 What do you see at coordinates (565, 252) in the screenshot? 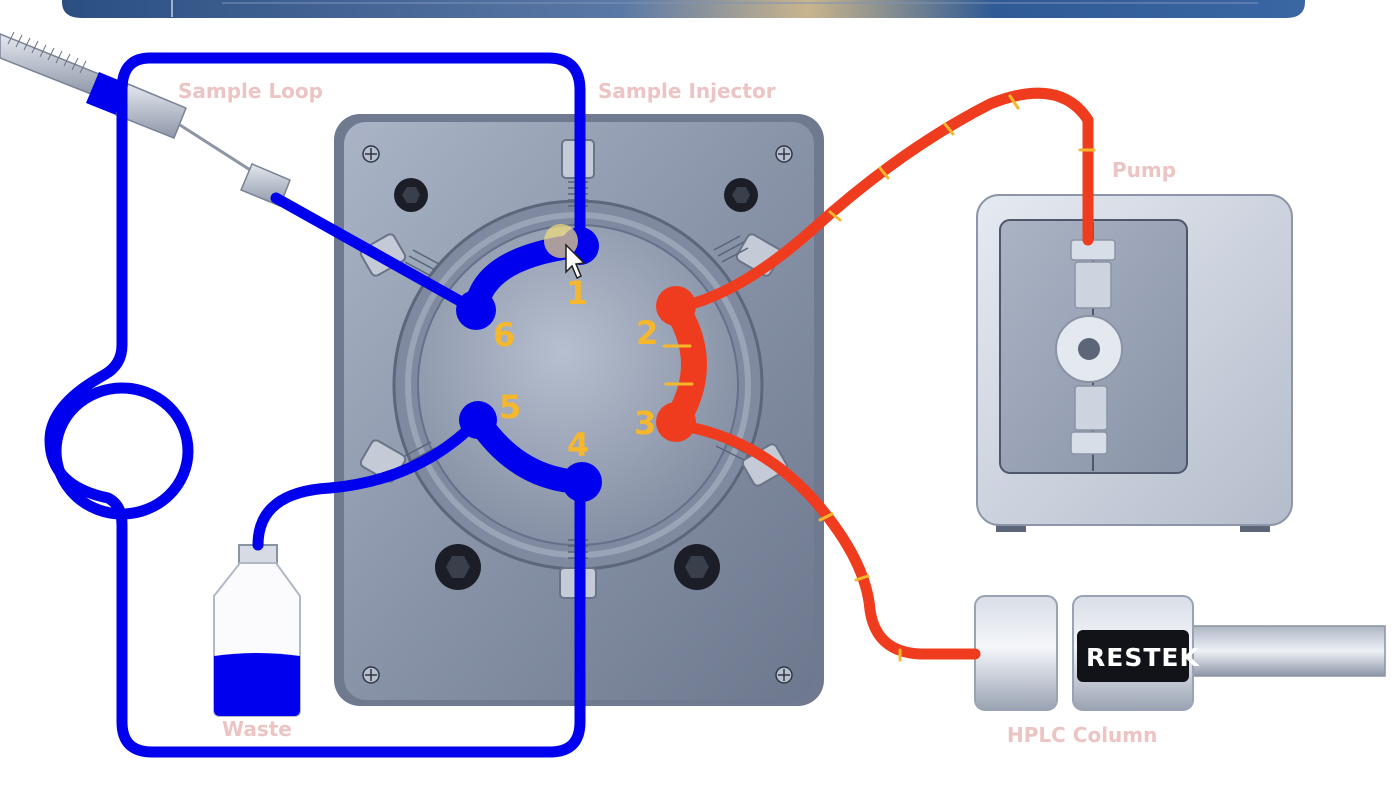
I see `mouse-cursor-icon` at bounding box center [565, 252].